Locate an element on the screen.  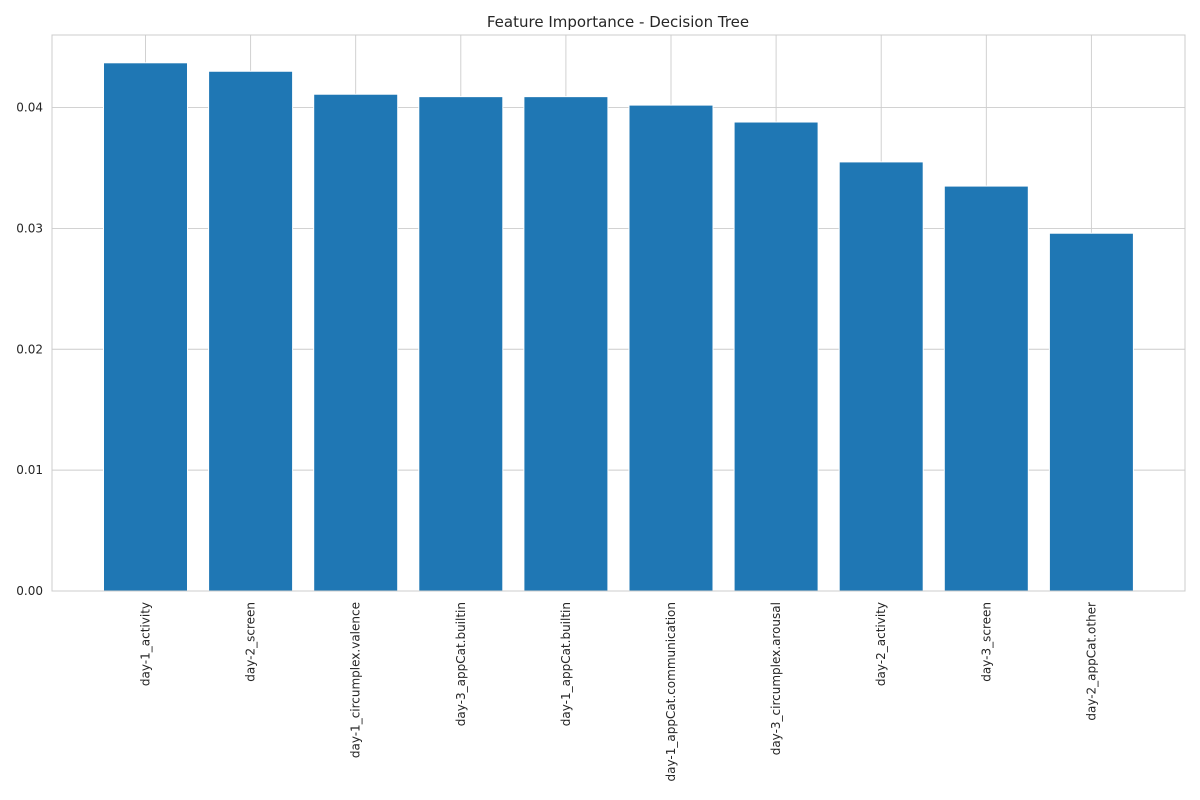
chart-title: Feature Importance - Decision Tree is located at coordinates (618, 22).